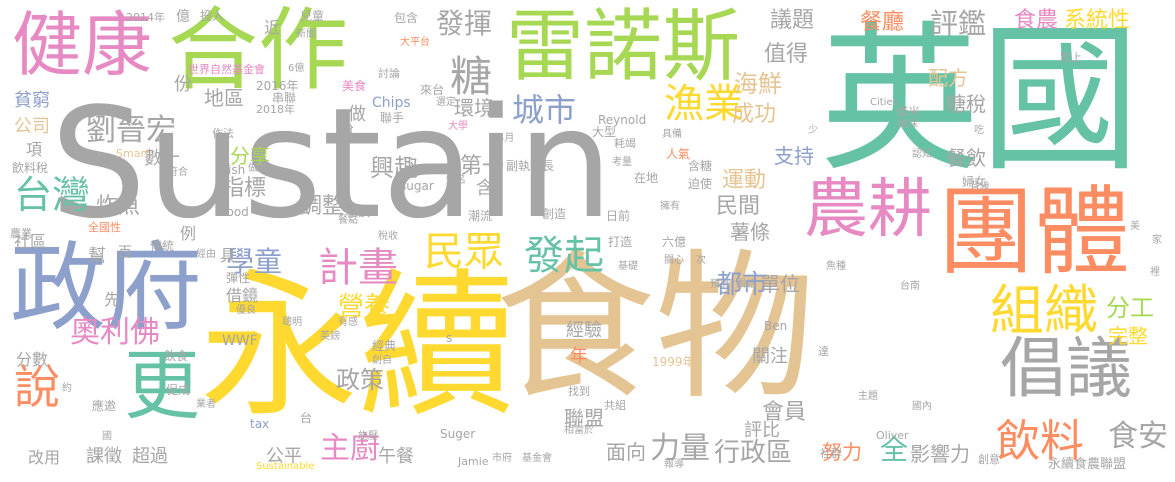 This screenshot has width=1175, height=482. I want to click on word: 會員, so click(784, 412).